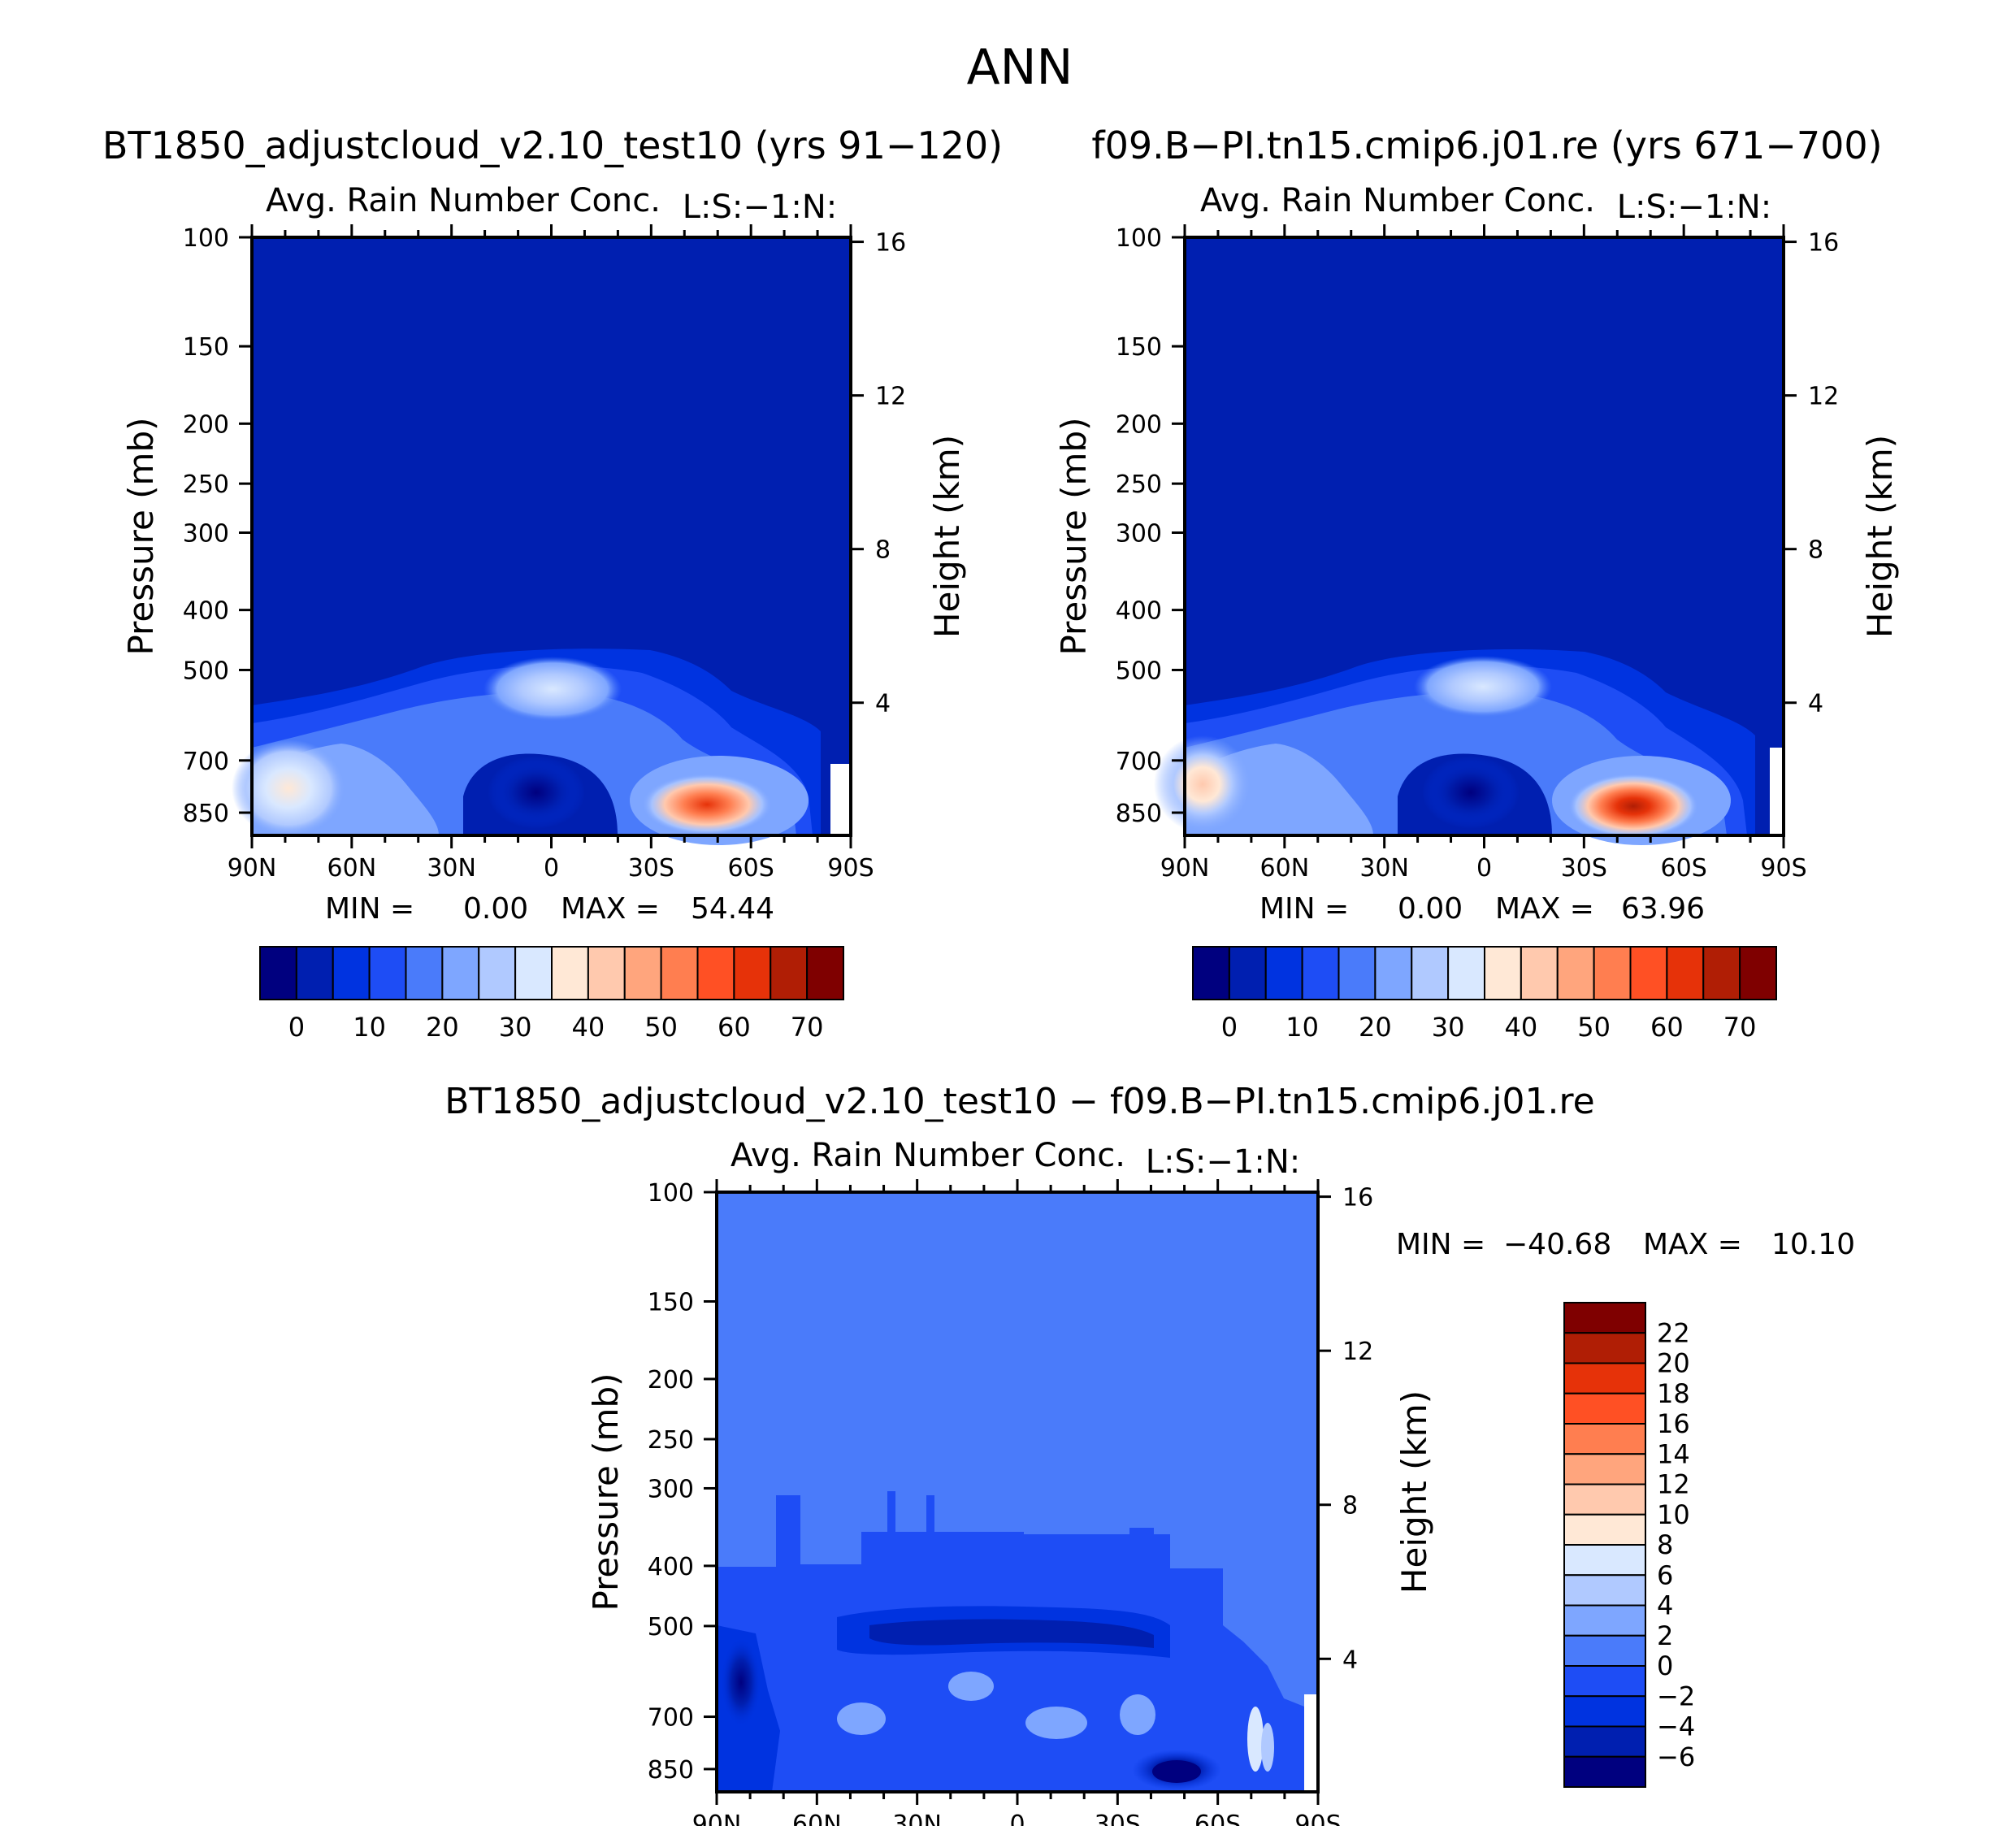 Image resolution: width=2016 pixels, height=1826 pixels. What do you see at coordinates (141, 536) in the screenshot?
I see `y-label-a: Pressure (mb)` at bounding box center [141, 536].